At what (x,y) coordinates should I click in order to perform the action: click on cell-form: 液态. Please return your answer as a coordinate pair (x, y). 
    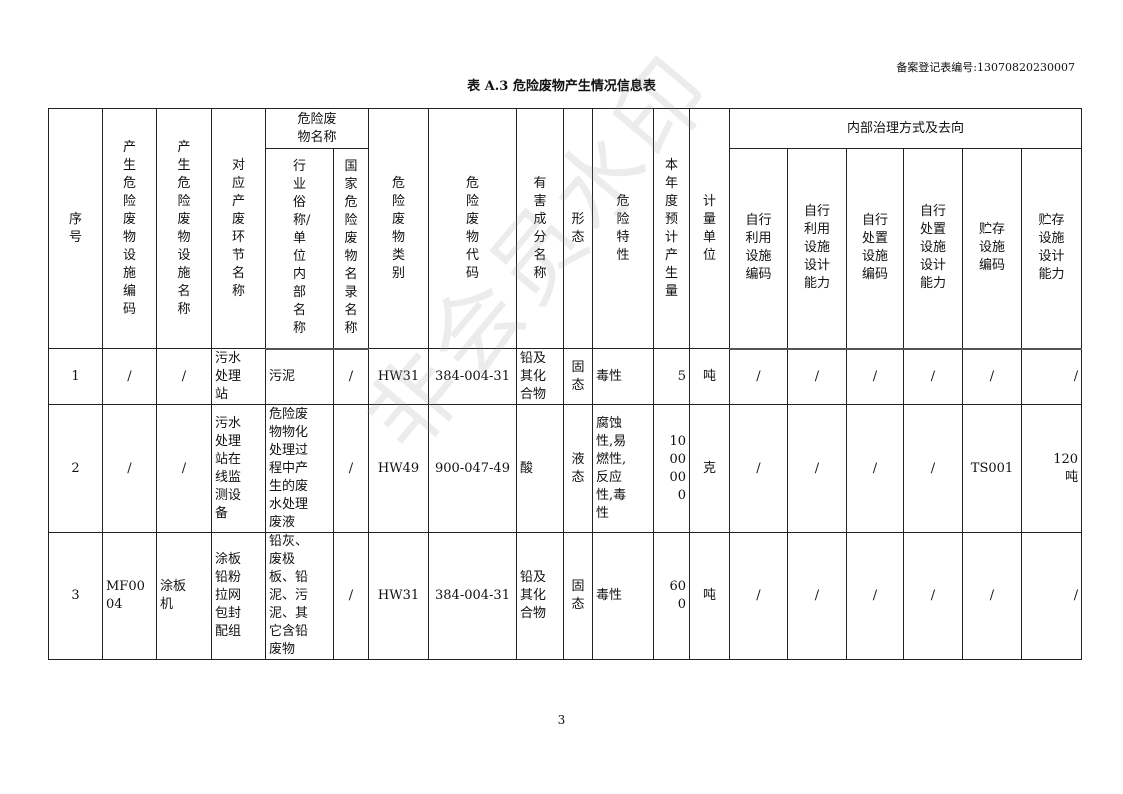
    Looking at the image, I should click on (578, 468).